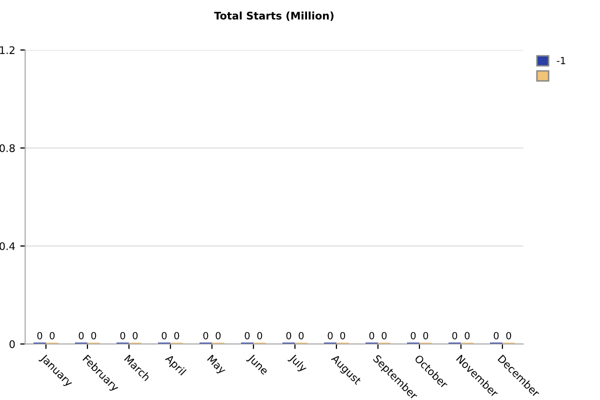 The width and height of the screenshot is (600, 400). What do you see at coordinates (7, 148) in the screenshot?
I see `y-tick-label: 0.8` at bounding box center [7, 148].